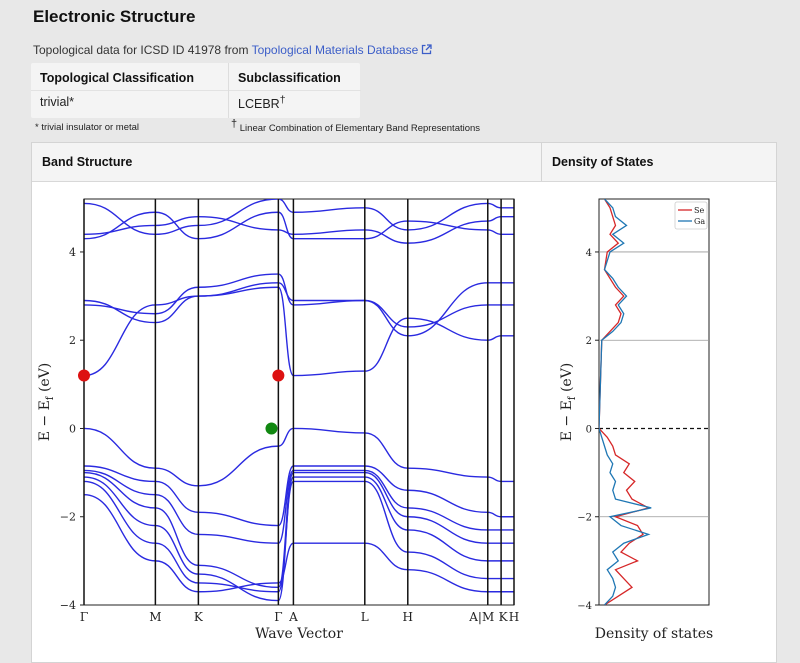  What do you see at coordinates (584, 518) in the screenshot?
I see `dos-y-tick-label: −2` at bounding box center [584, 518].